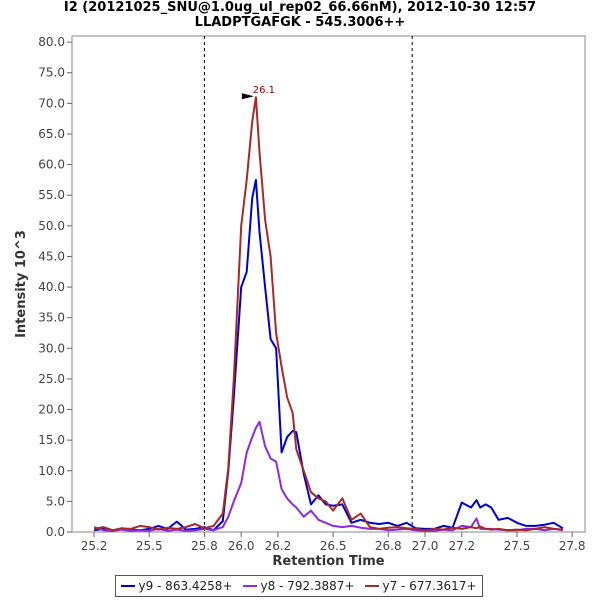 The height and width of the screenshot is (600, 600). I want to click on y-tick-label: 70.0, so click(51, 103).